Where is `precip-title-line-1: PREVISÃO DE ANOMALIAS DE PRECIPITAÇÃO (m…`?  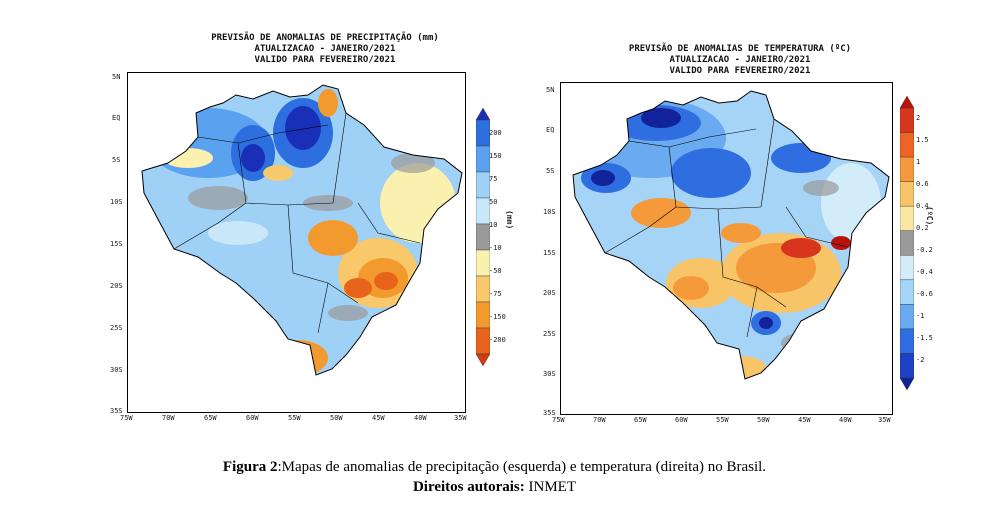
precip-title-line-1: PREVISÃO DE ANOMALIAS DE PRECIPITAÇÃO (m… is located at coordinates (325, 38).